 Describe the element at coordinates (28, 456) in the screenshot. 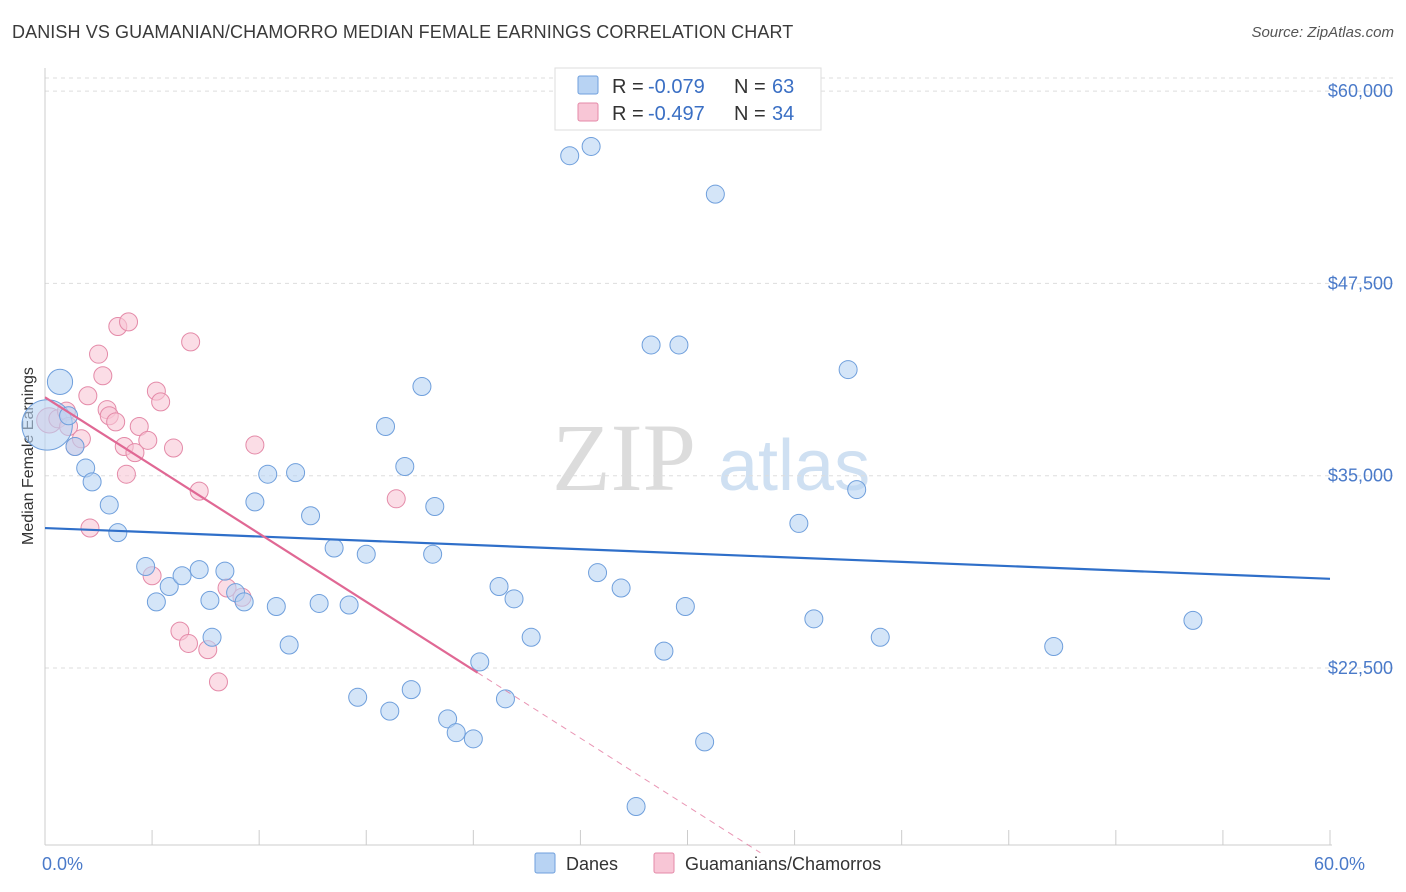

I see `y-axis-label: Median Female Earnings` at that location.